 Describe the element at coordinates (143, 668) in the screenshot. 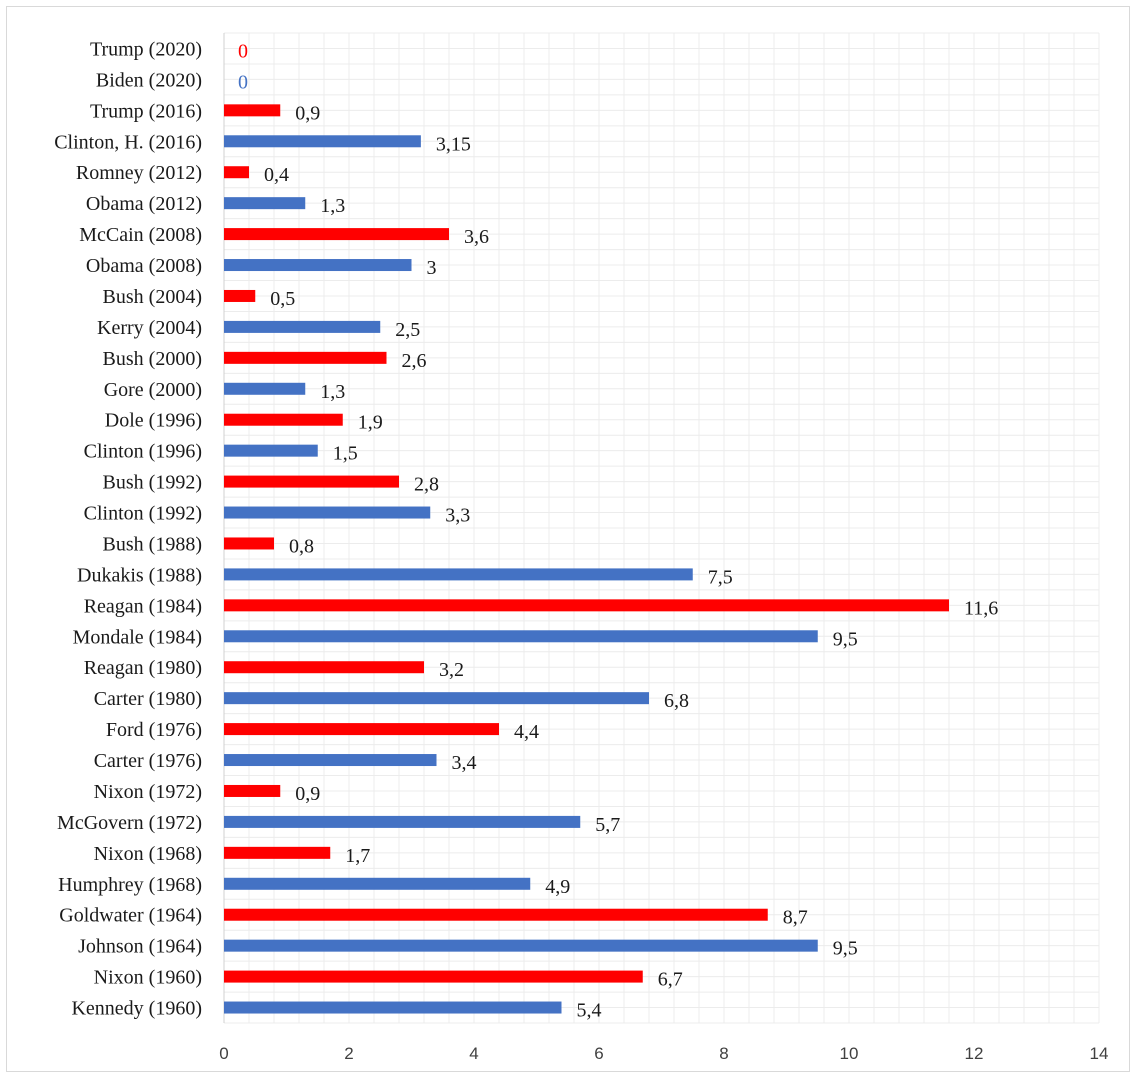

I see `category-label: Reagan (1980)` at that location.